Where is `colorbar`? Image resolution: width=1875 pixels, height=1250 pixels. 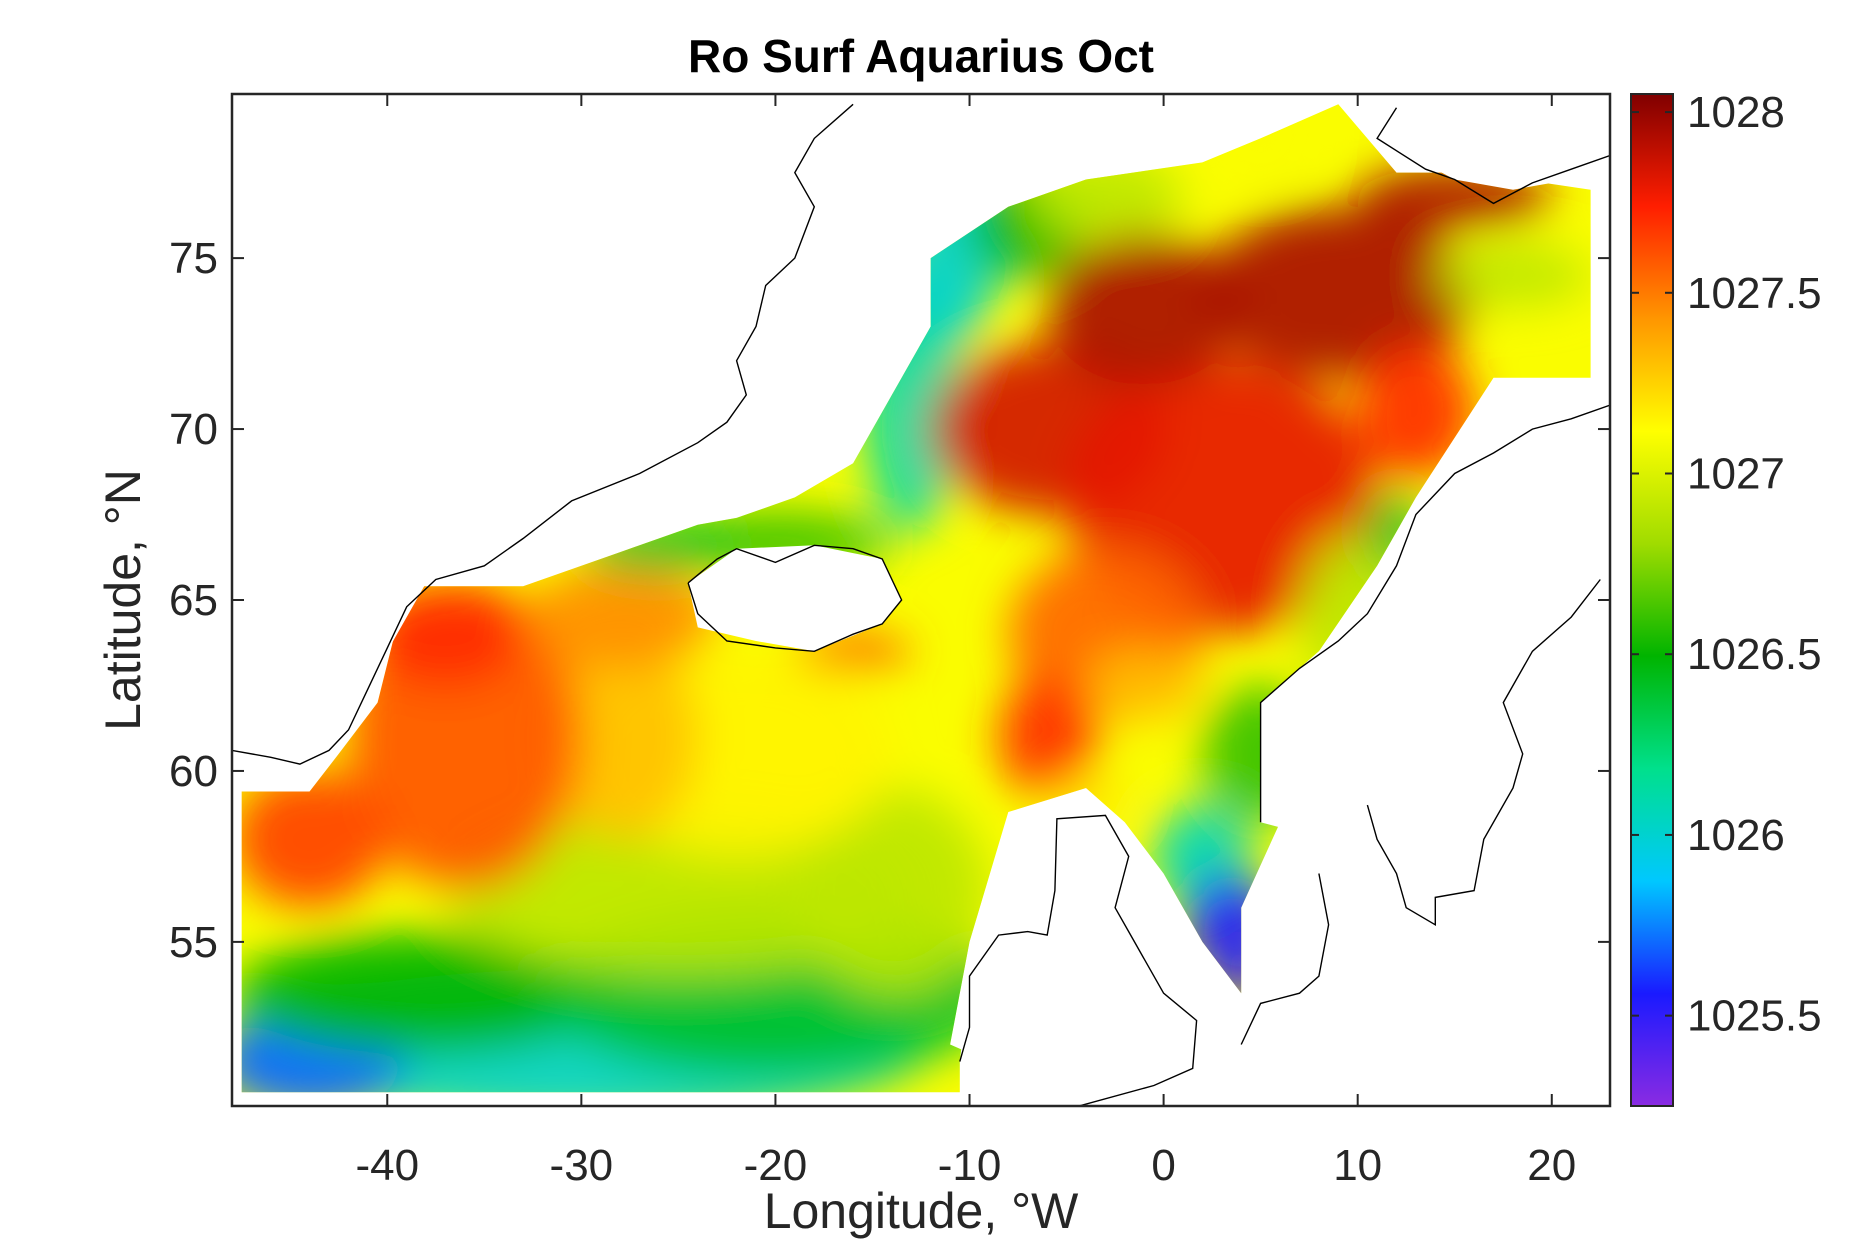
colorbar is located at coordinates (1652, 600).